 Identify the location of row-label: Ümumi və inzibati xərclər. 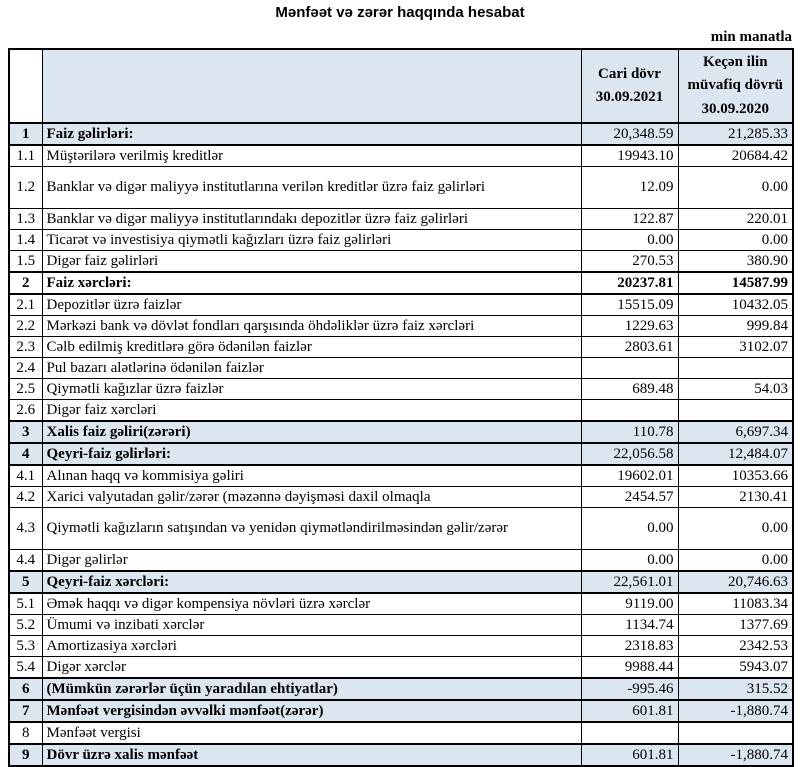
(311, 624).